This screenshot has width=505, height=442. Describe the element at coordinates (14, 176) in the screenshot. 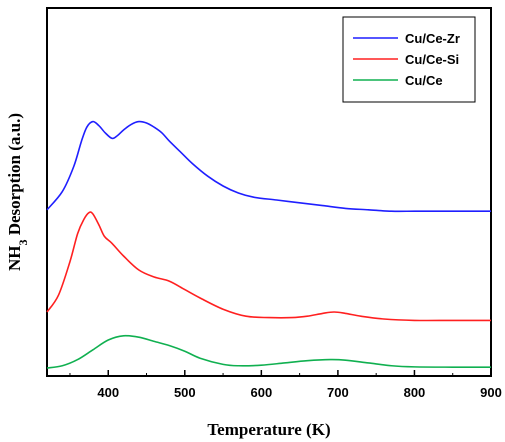

I see `y-axis-title-rest: Desorption (a.u.)` at that location.